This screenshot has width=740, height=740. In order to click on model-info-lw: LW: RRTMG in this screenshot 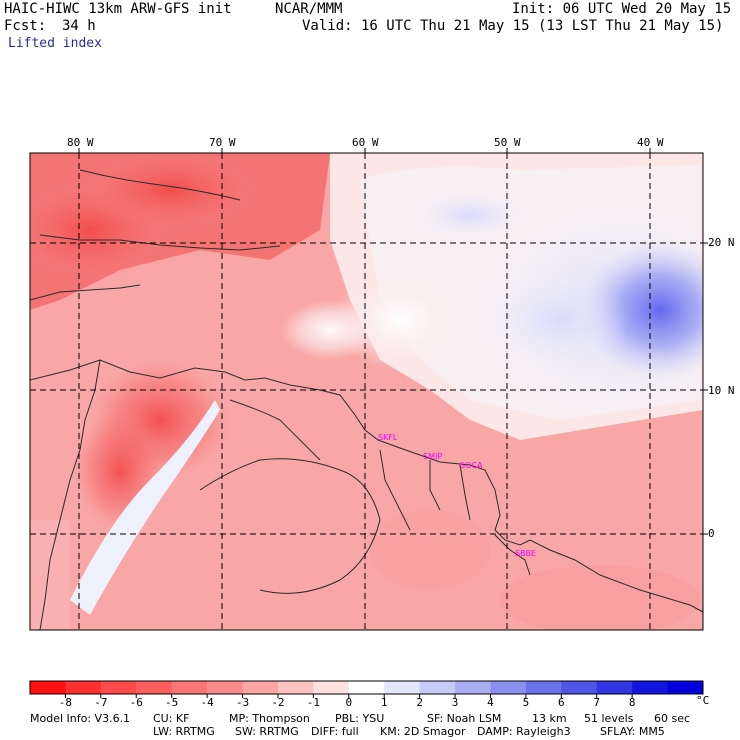, I will do `click(184, 731)`.